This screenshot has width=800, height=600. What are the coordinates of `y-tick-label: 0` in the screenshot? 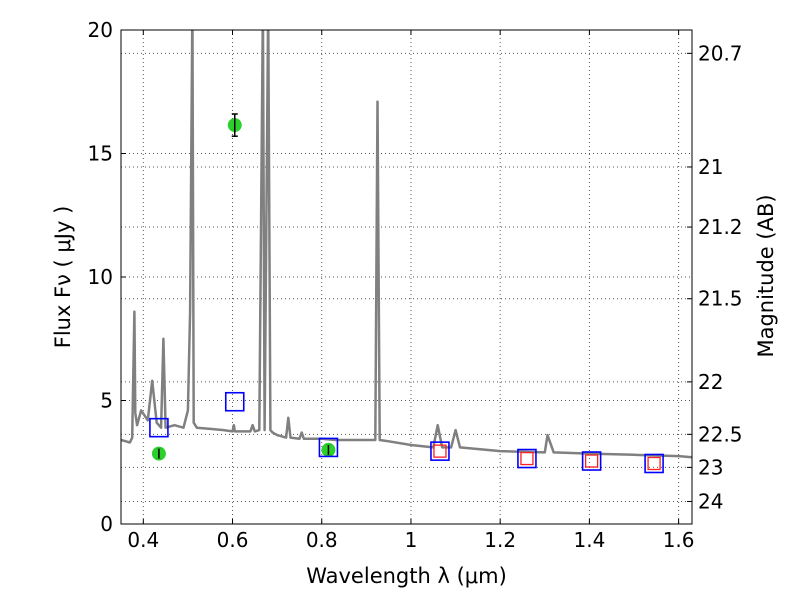 It's located at (106, 524).